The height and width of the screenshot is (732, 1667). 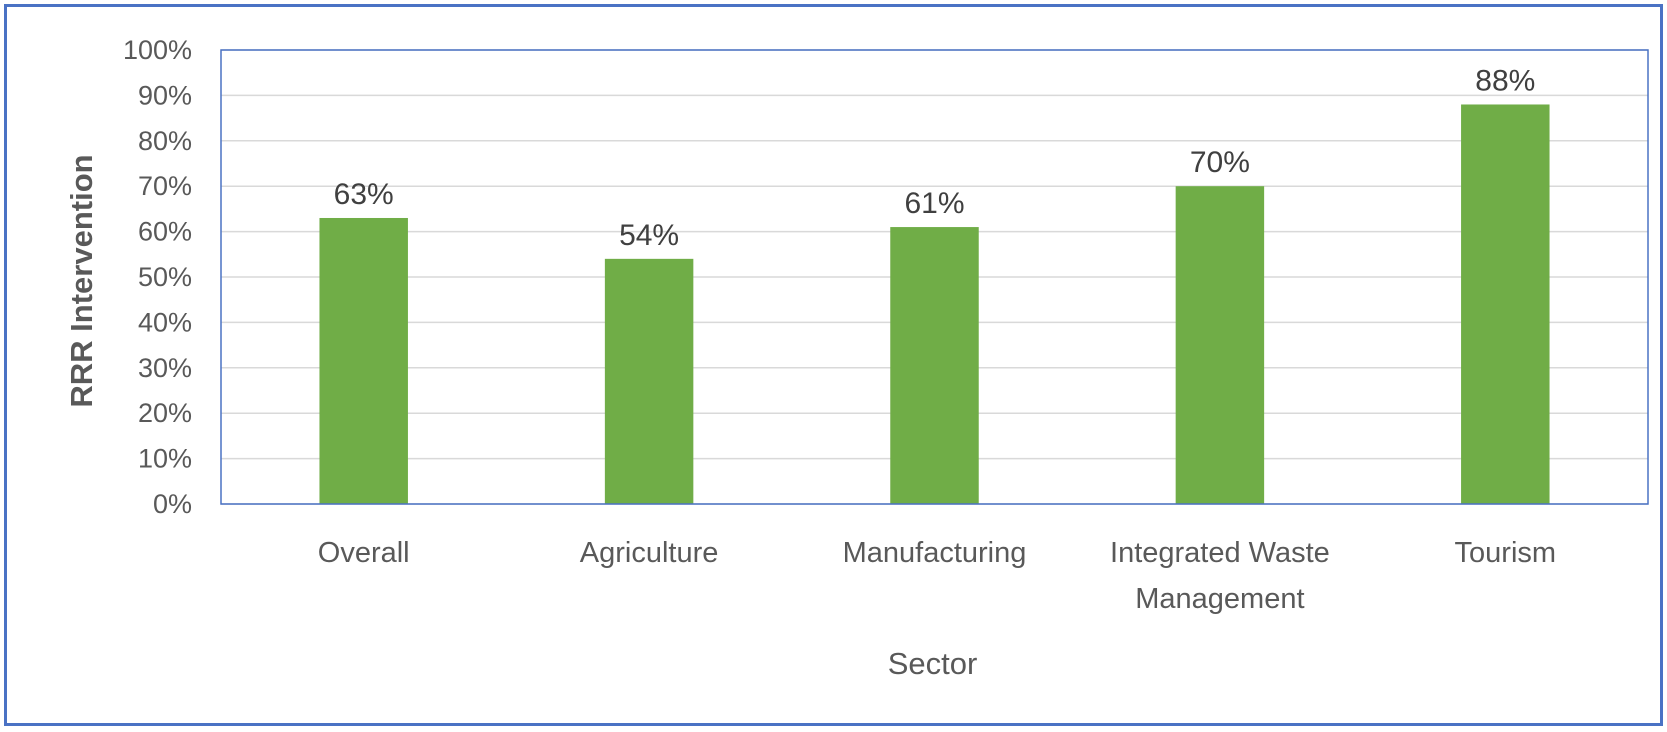 What do you see at coordinates (165, 186) in the screenshot?
I see `y-tick-label: 70%` at bounding box center [165, 186].